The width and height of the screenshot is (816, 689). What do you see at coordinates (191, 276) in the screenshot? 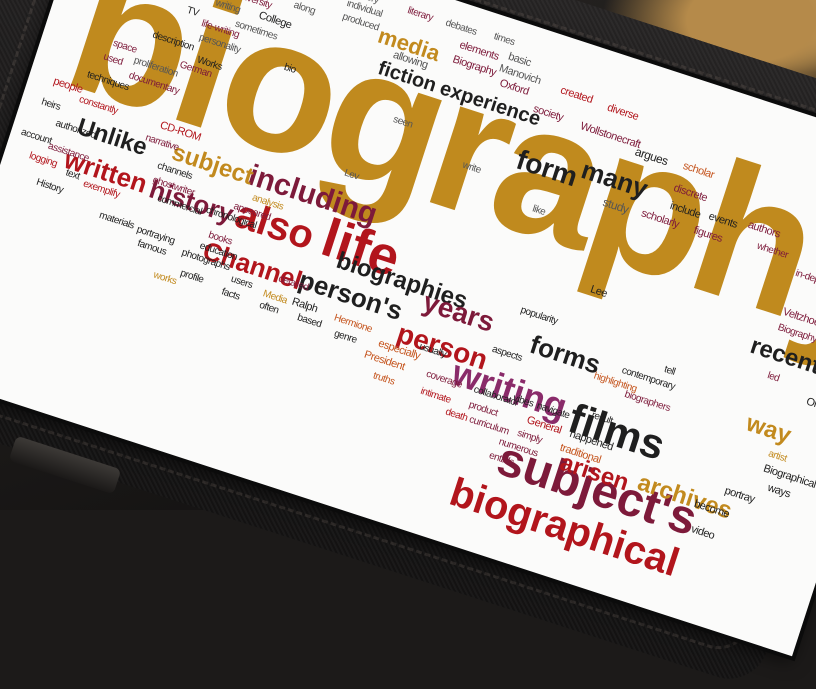
I see `word-profile: profile` at bounding box center [191, 276].